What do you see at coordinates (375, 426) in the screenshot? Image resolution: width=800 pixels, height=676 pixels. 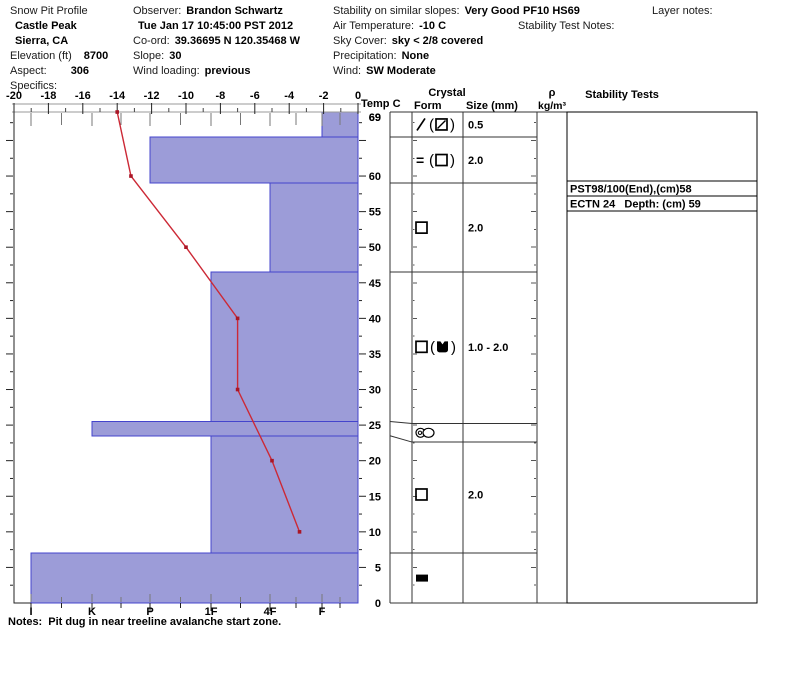 I see `svg-text: 25` at bounding box center [375, 426].